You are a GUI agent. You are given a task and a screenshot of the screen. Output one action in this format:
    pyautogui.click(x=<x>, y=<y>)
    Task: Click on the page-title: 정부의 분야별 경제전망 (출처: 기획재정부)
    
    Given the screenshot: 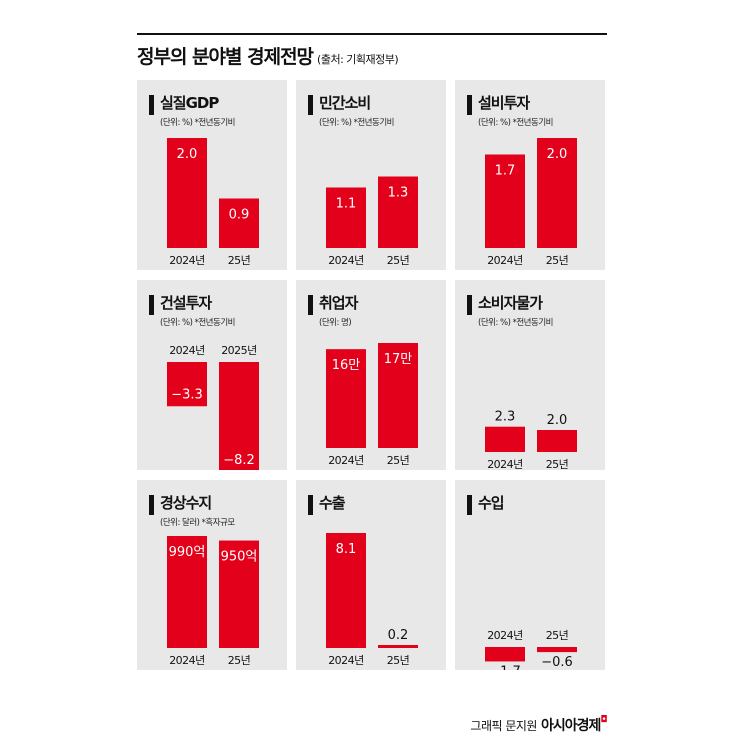 What is the action you would take?
    pyautogui.click(x=268, y=55)
    